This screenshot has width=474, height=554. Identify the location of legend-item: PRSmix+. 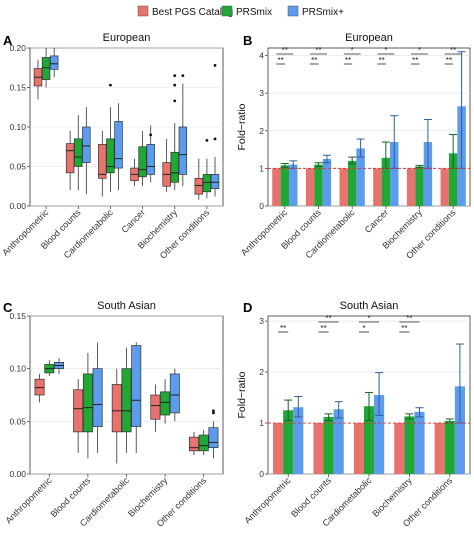
(315, 11).